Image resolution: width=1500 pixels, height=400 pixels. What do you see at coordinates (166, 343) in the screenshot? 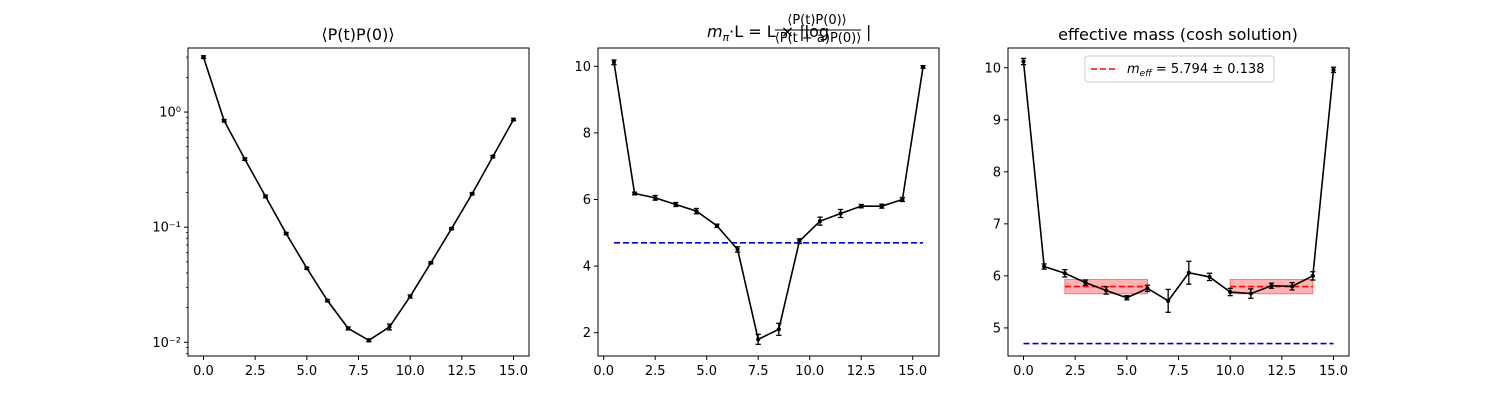
I see `y-tick-label: 10⁻²` at bounding box center [166, 343].